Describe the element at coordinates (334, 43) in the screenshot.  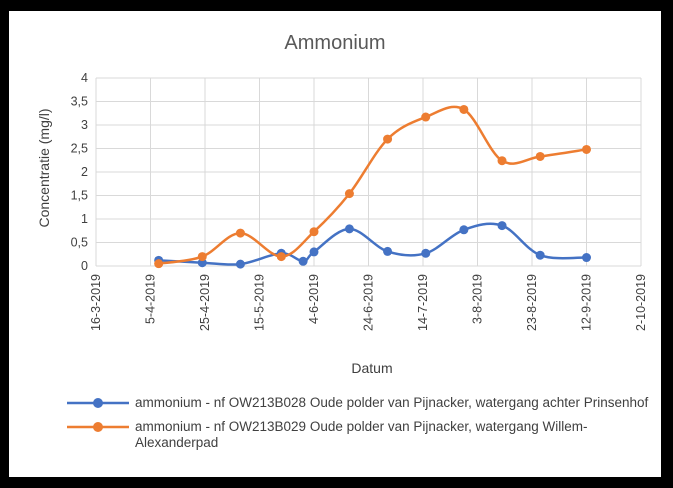
I see `chart-title: Ammonium` at that location.